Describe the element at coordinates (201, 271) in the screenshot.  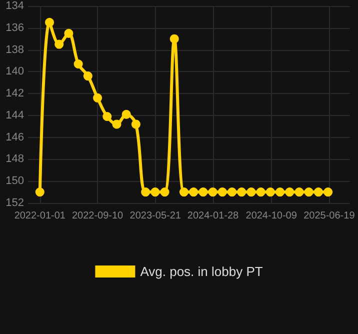
I see `legend-label: Avg. pos. in lobby PT` at that location.